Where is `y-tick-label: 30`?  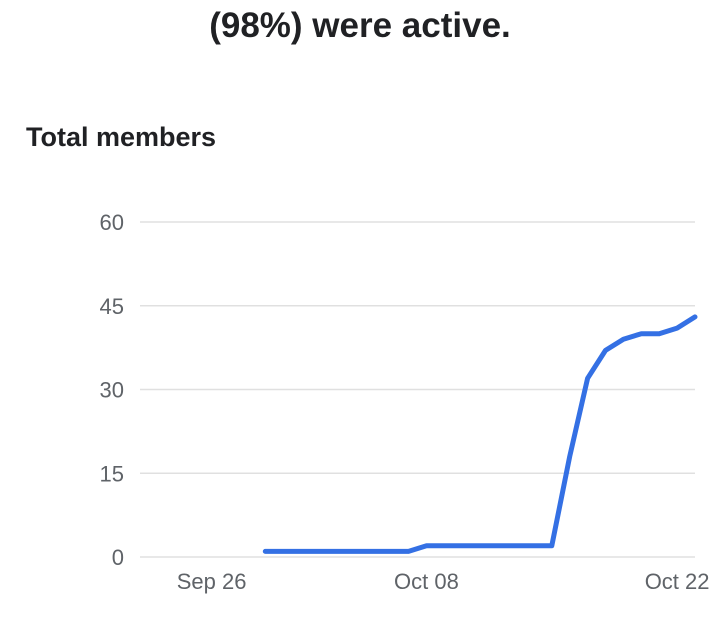
y-tick-label: 30 is located at coordinates (112, 390).